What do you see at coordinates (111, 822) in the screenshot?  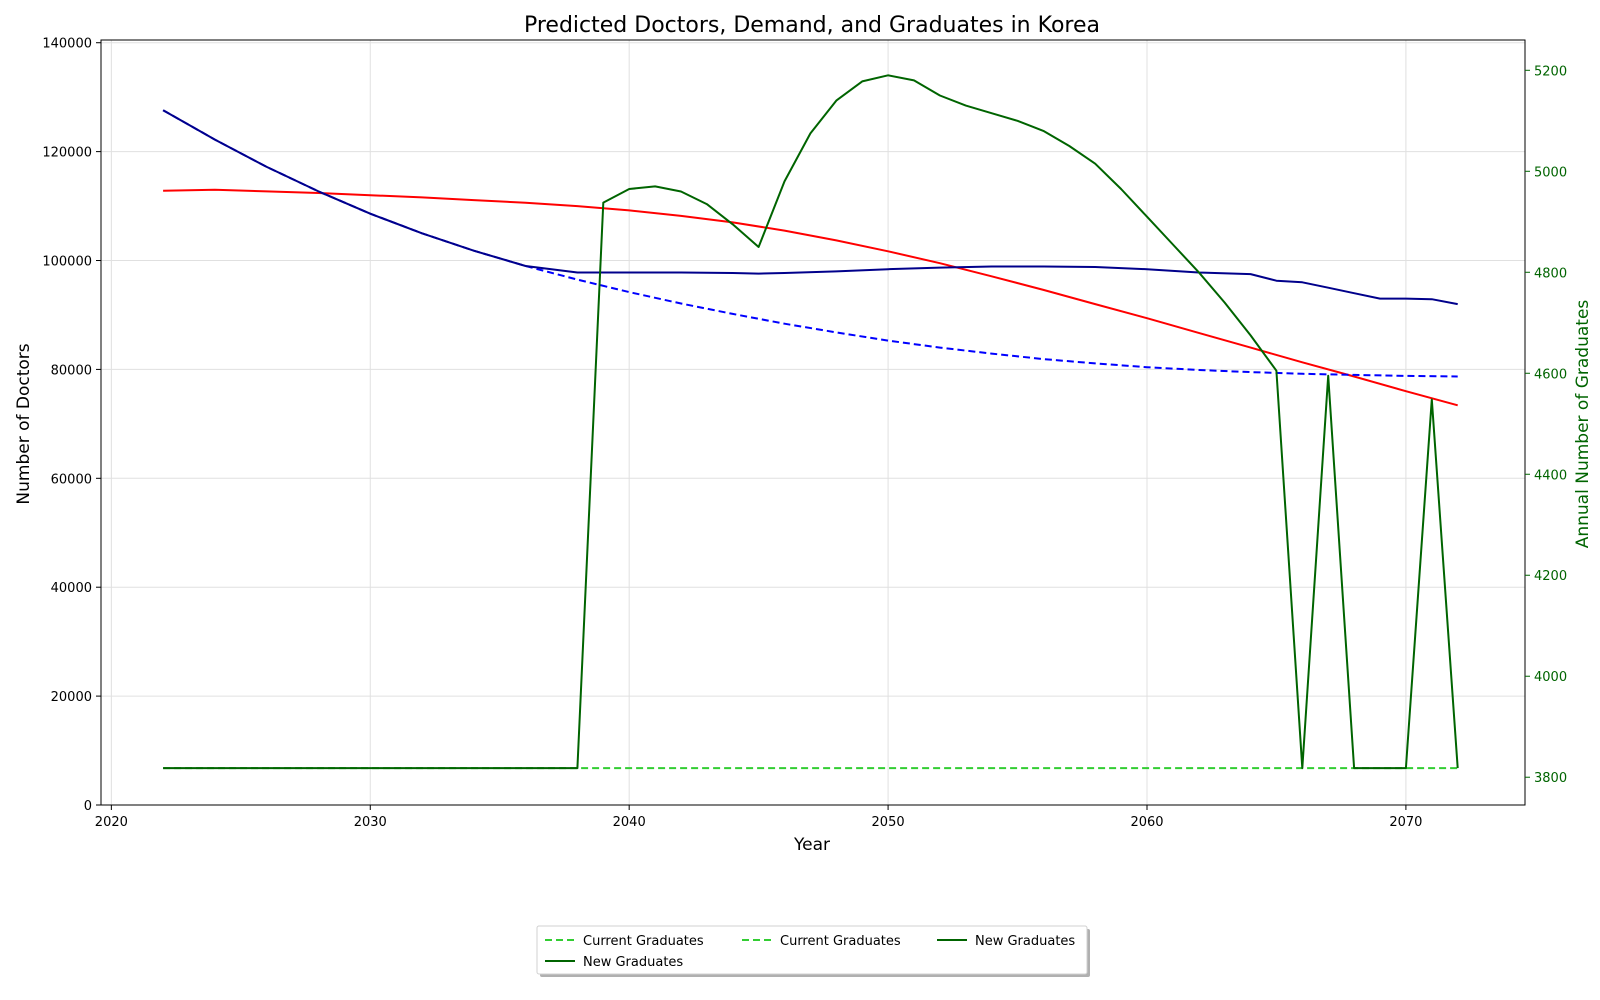 I see `x-tick-label: 2020` at bounding box center [111, 822].